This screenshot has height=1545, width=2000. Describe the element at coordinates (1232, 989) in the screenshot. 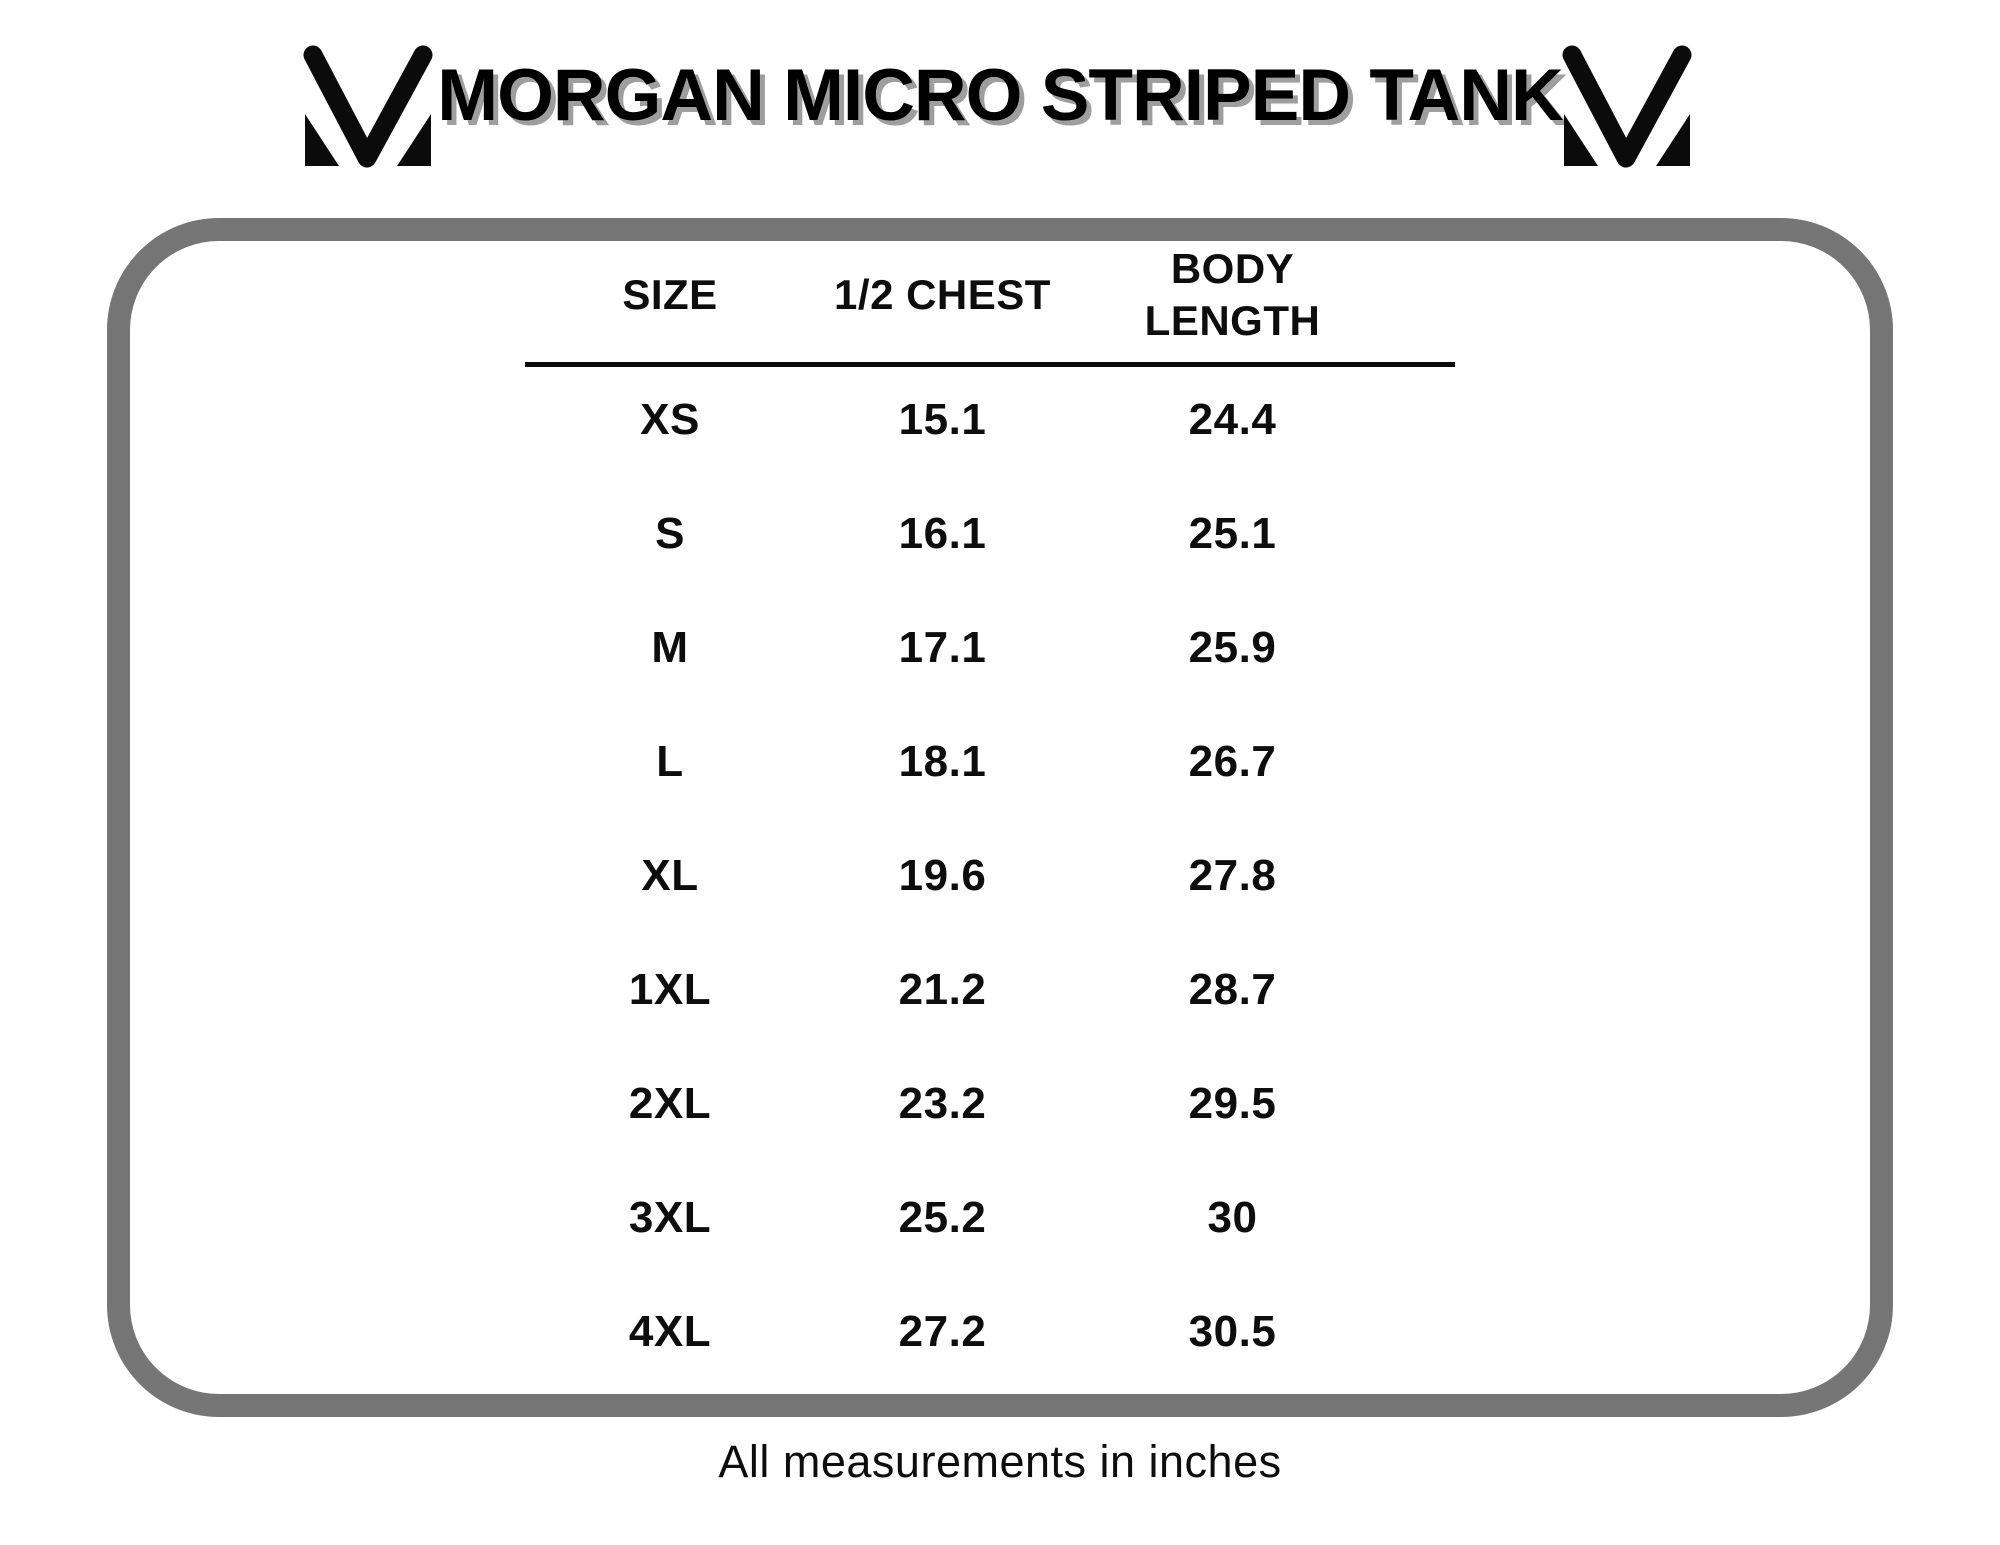

I see `body-length-cell: 28.7` at that location.